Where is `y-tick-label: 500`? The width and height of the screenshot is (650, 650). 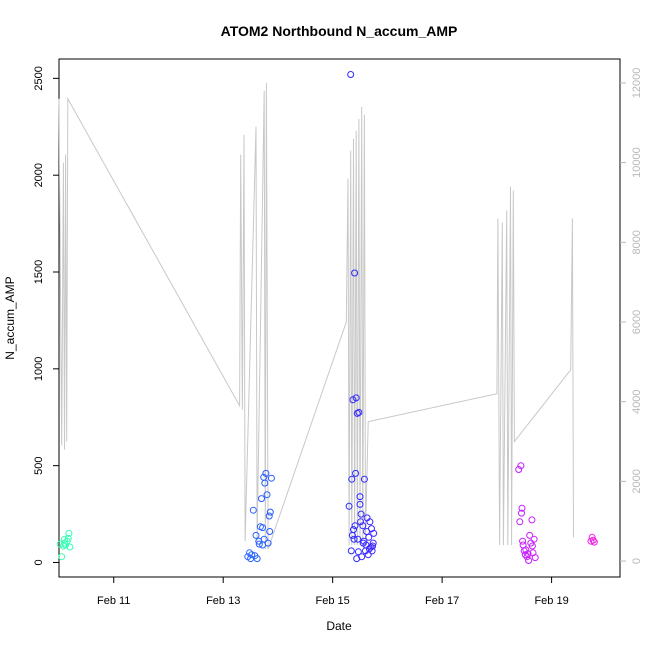
y-tick-label: 500 is located at coordinates (39, 465).